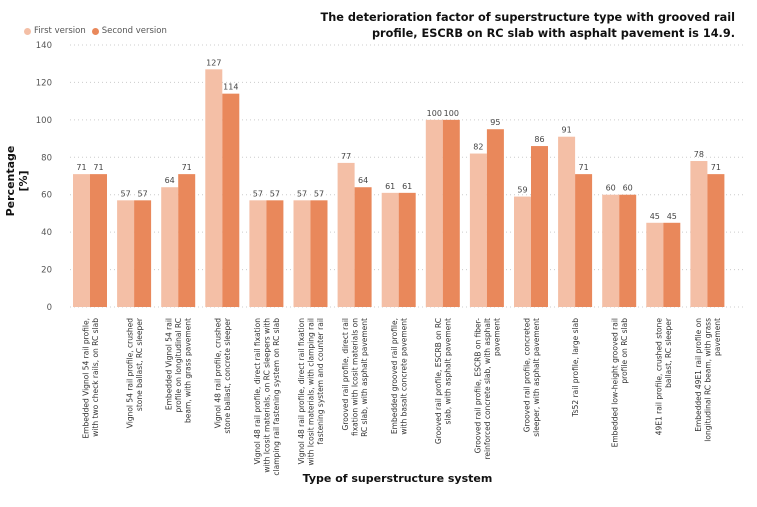  I want to click on x-category-label-line: Embedded grooved rail profile,, so click(394, 376).